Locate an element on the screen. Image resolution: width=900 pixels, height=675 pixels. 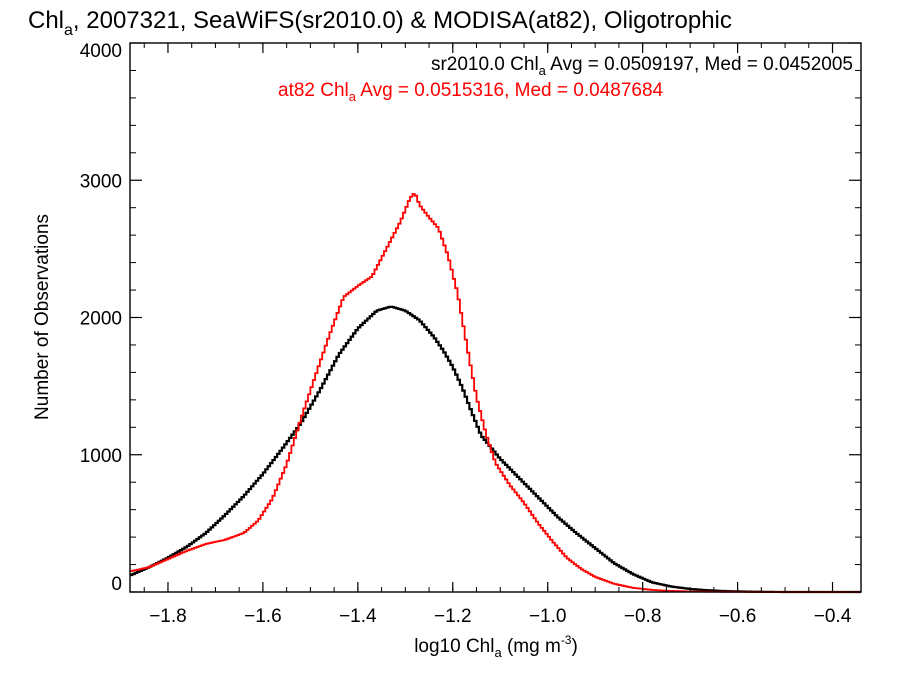
legend-entry-sr2010-subscript: a is located at coordinates (543, 70).